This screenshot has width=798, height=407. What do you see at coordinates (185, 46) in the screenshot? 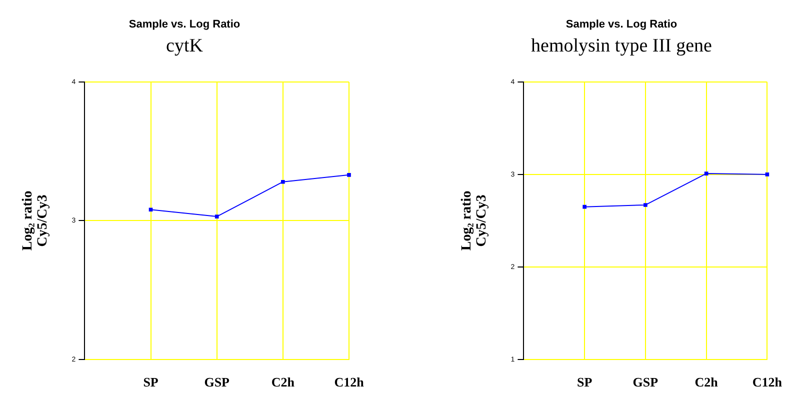
I see `chart-subtitle: cytK` at bounding box center [185, 46].